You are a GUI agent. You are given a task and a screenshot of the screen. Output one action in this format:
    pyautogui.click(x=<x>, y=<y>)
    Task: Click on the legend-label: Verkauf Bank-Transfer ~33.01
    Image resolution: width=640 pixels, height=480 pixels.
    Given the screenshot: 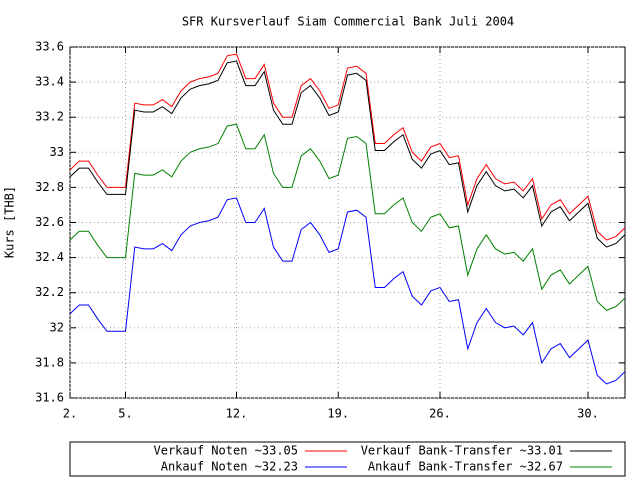 What is the action you would take?
    pyautogui.click(x=462, y=451)
    